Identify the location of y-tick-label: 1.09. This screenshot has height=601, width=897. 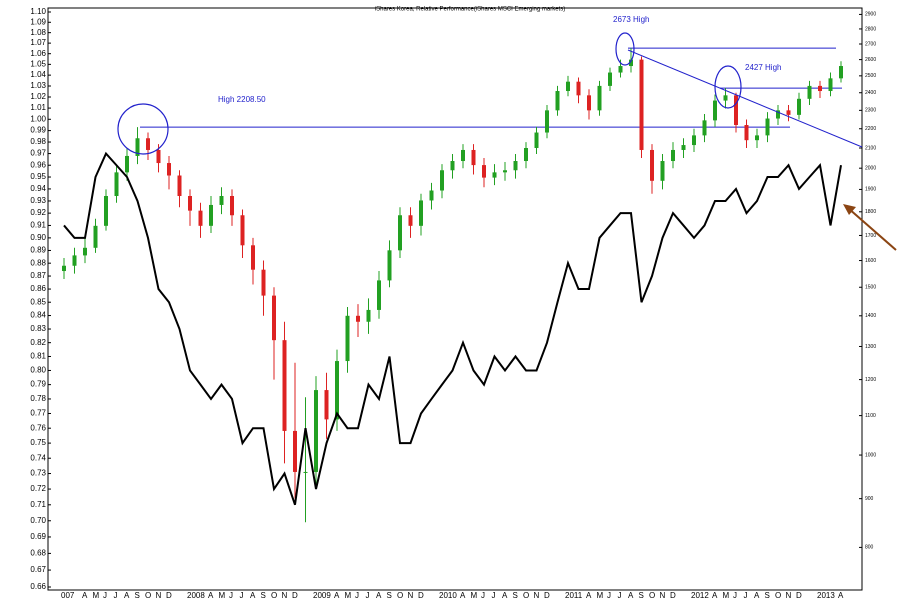
(38, 21).